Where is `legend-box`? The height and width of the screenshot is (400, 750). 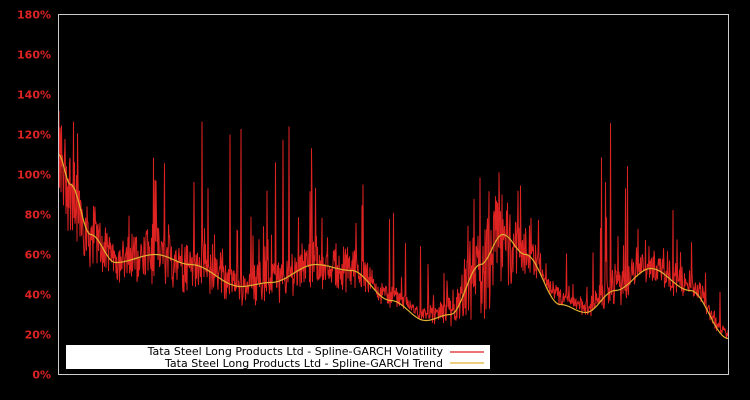
legend-box is located at coordinates (278, 357).